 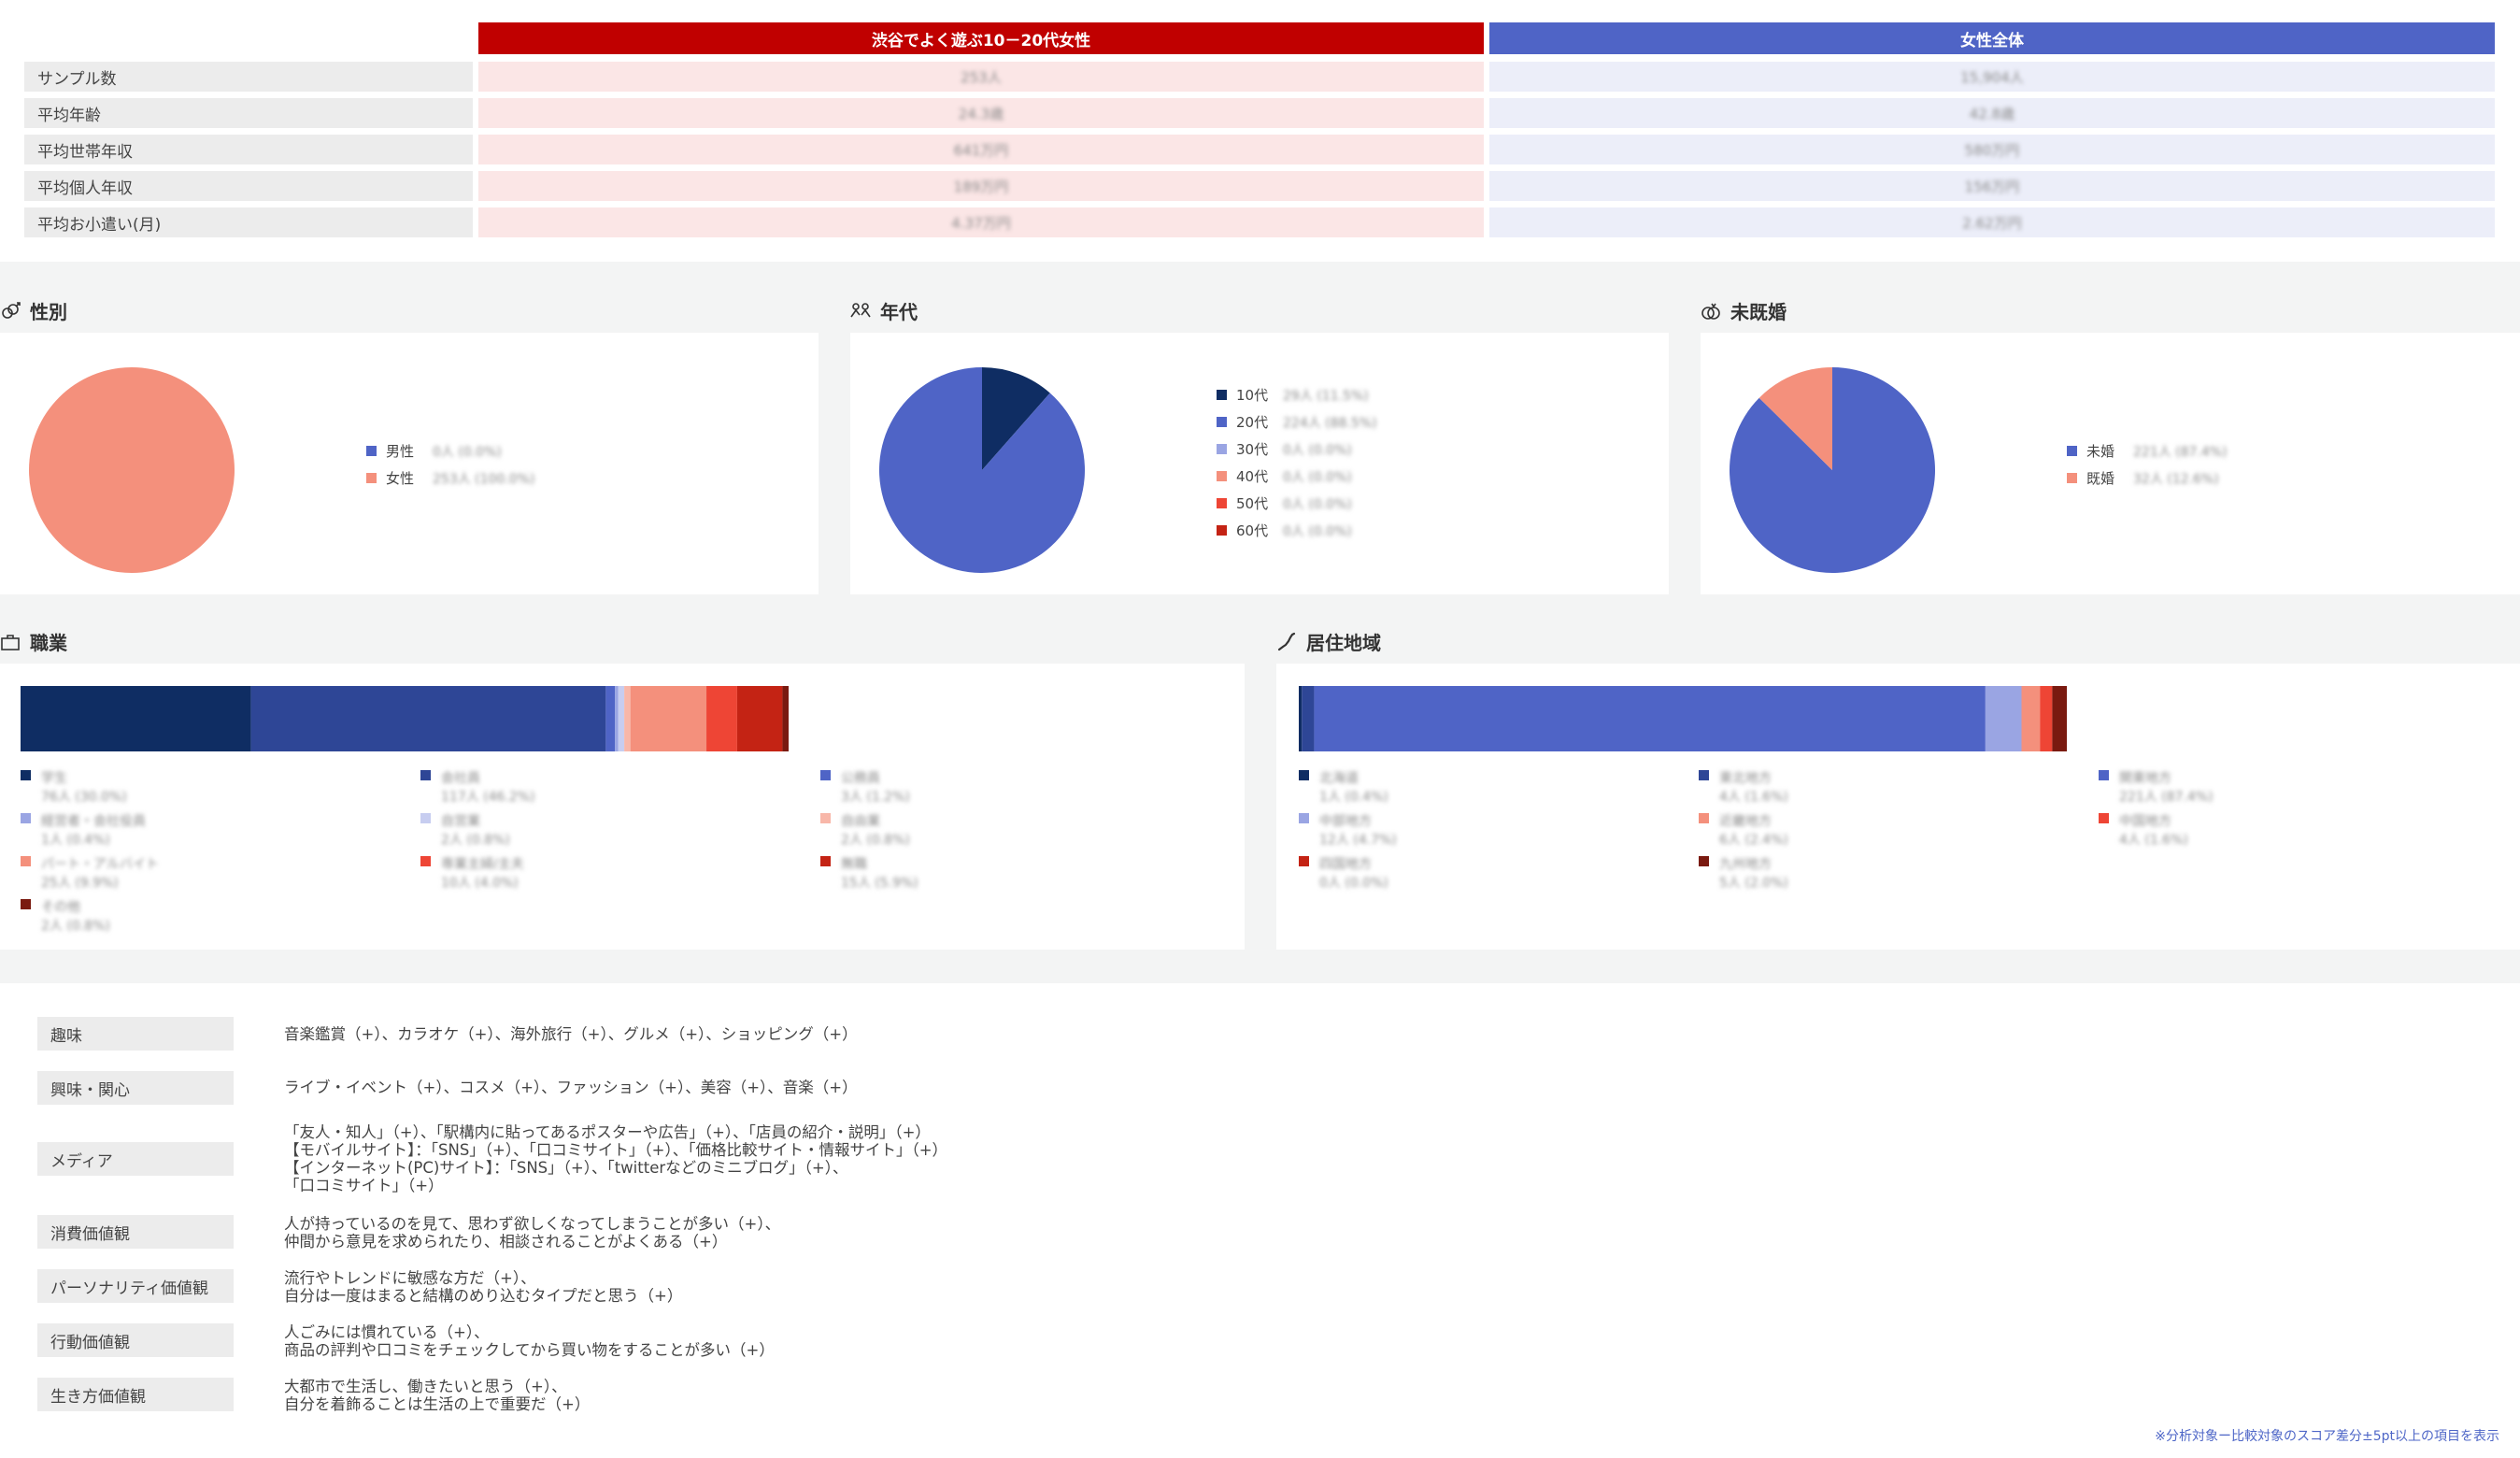 What do you see at coordinates (1744, 310) in the screenshot?
I see `section-title-marital: 未既婚` at bounding box center [1744, 310].